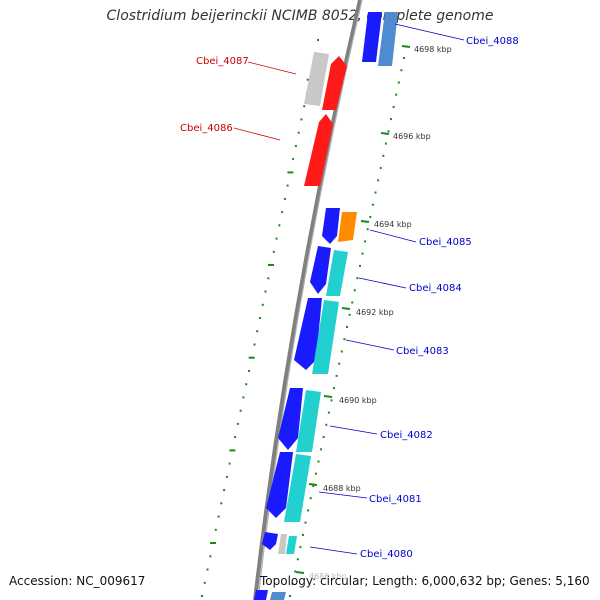 The image size is (600, 600). What do you see at coordinates (222, 61) in the screenshot?
I see `gene-label-cbei-4087: Cbei_4087` at bounding box center [222, 61].